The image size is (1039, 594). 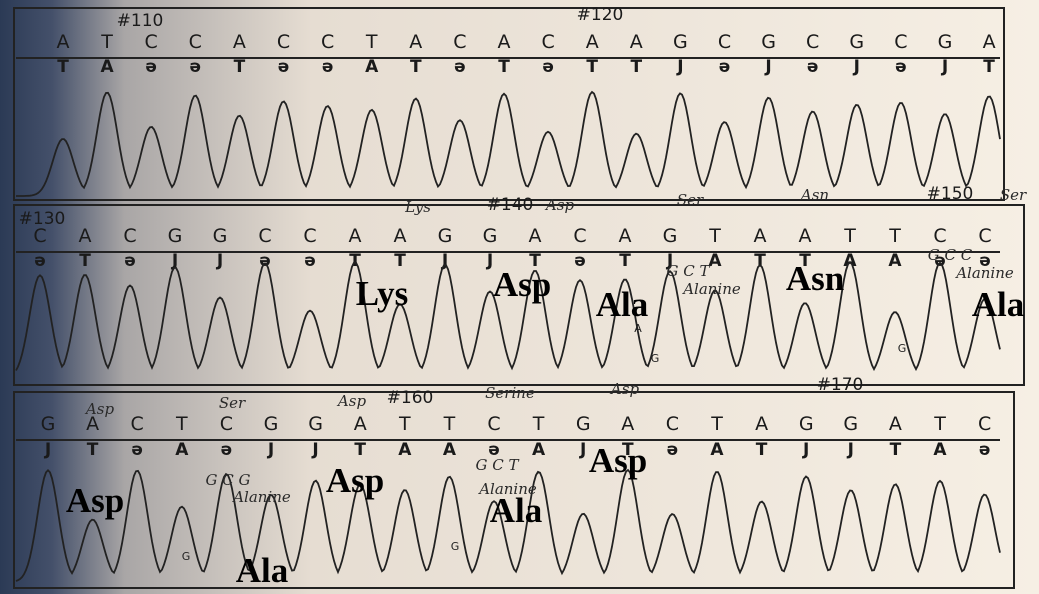 What do you see at coordinates (510, 205) in the screenshot?
I see `position-marker: #140` at bounding box center [510, 205].